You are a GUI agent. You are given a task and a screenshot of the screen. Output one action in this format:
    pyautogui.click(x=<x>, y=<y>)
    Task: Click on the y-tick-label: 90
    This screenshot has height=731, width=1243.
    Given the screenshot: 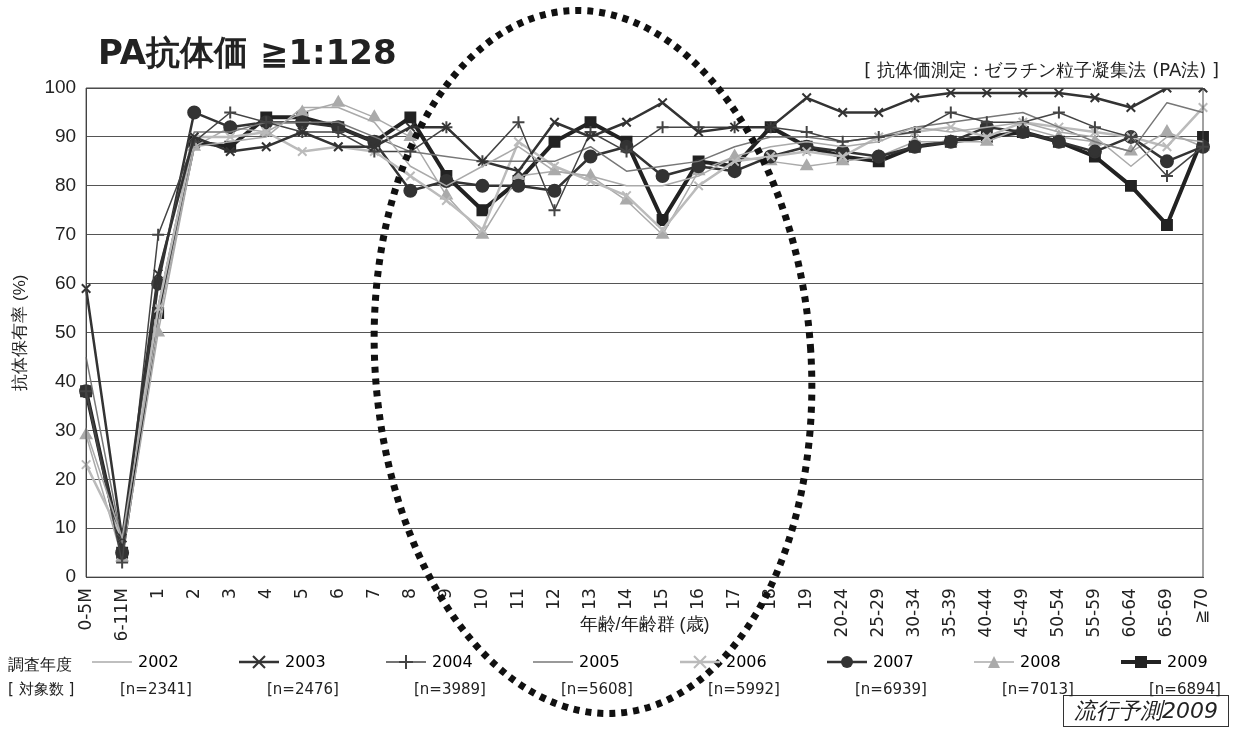 What is the action you would take?
    pyautogui.click(x=65, y=136)
    